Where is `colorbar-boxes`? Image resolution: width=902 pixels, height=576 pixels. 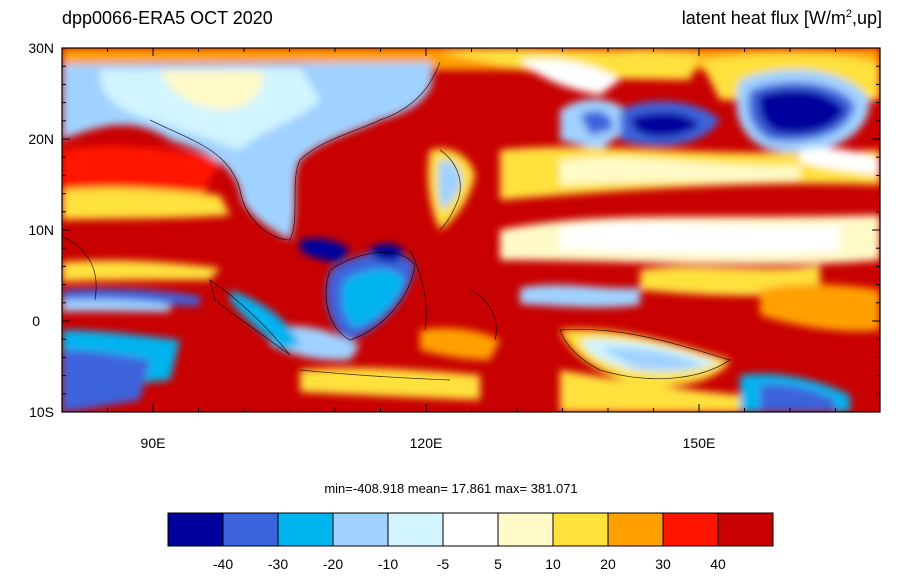 colorbar-boxes is located at coordinates (470, 529).